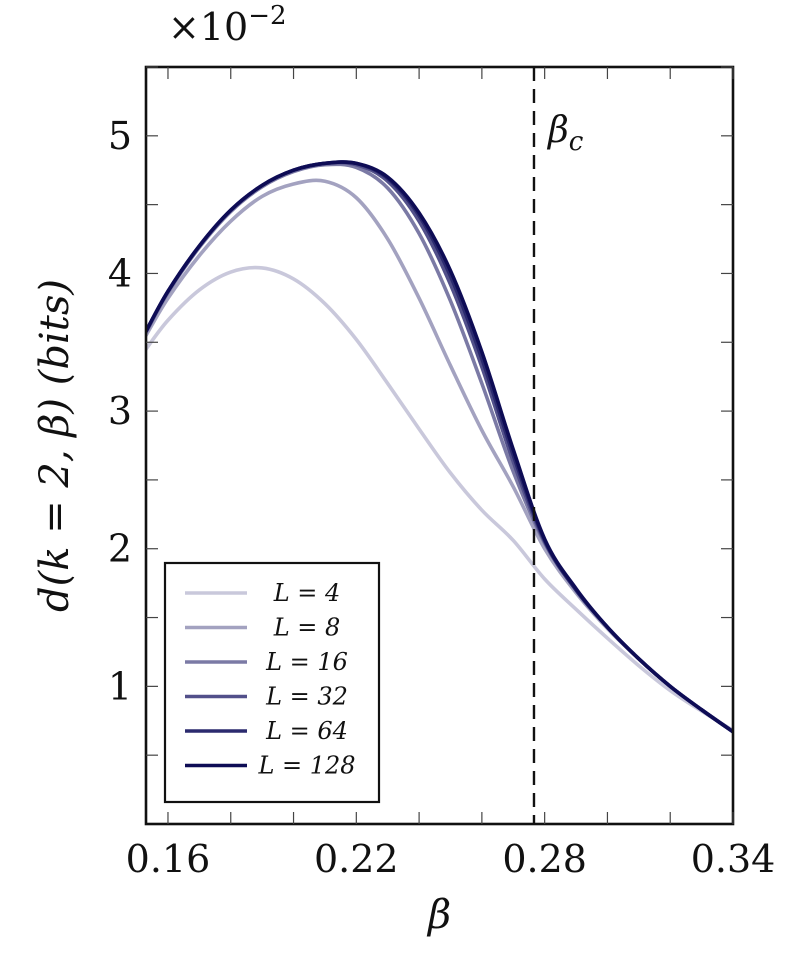 This screenshot has width=792, height=953. I want to click on y-tick-label-0: 1, so click(120, 686).